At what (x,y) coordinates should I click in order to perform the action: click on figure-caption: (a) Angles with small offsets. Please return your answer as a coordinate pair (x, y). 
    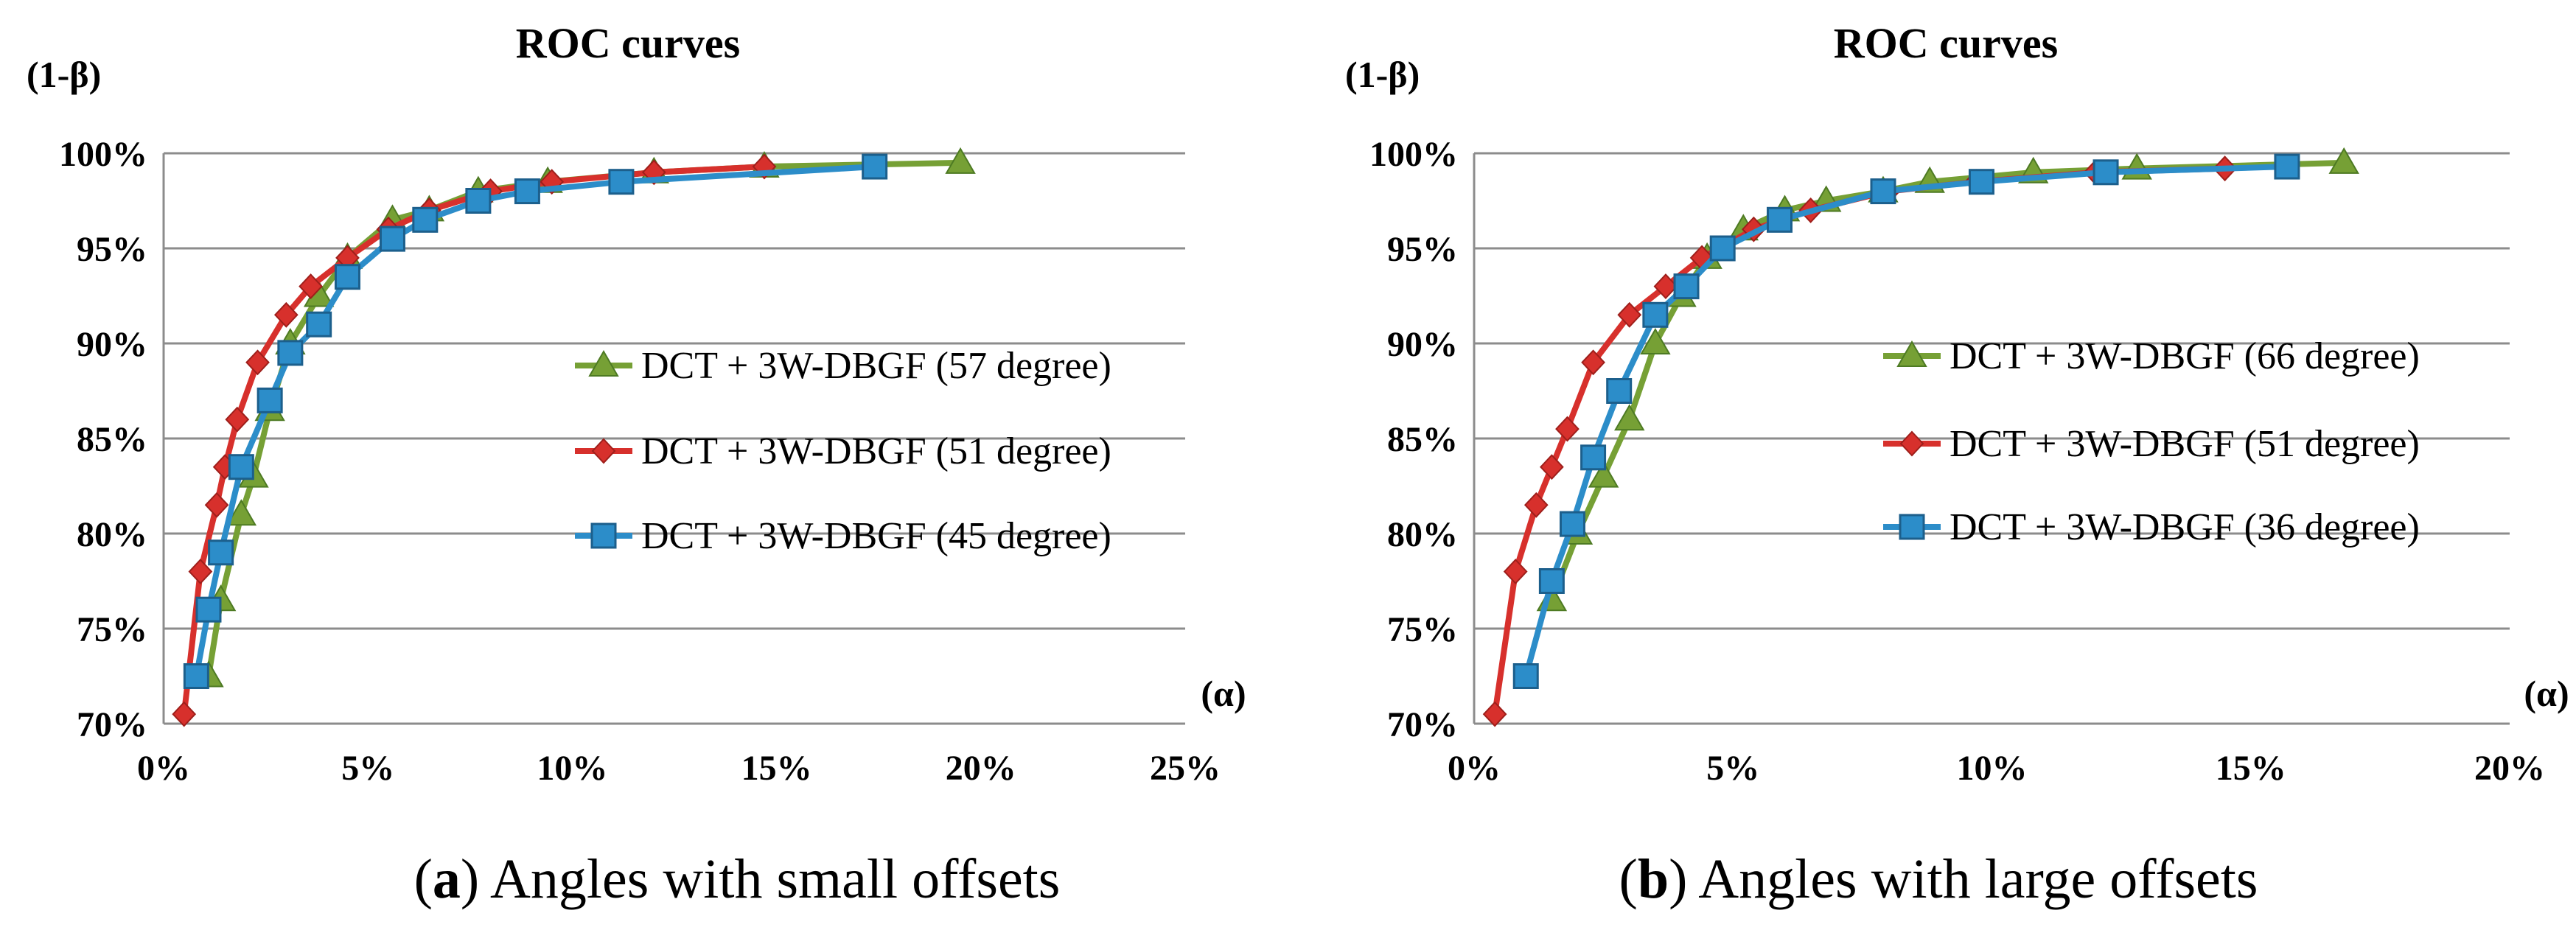
    Looking at the image, I should click on (737, 879).